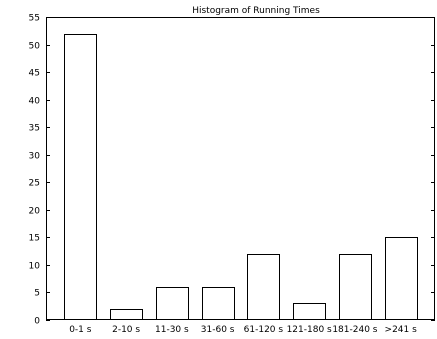  What do you see at coordinates (34, 74) in the screenshot?
I see `y-tick-label: 45` at bounding box center [34, 74].